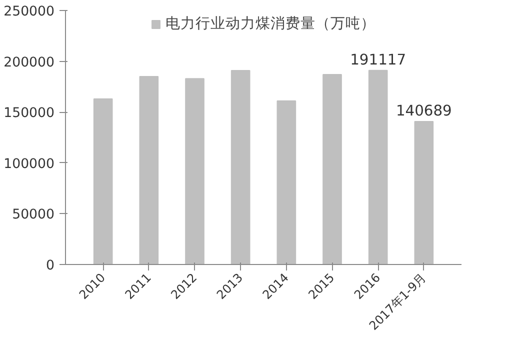 This screenshot has width=506, height=340. What do you see at coordinates (33, 215) in the screenshot?
I see `y-tick-label: 50000` at bounding box center [33, 215].